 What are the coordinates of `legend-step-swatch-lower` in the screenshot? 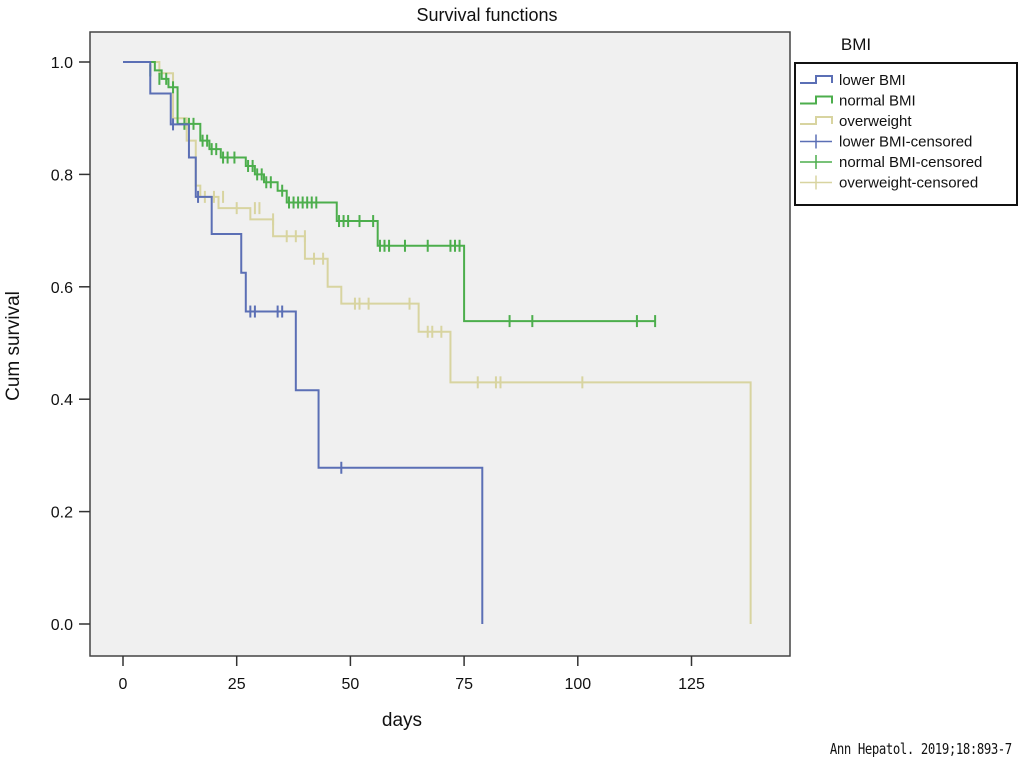 It's located at (816, 79).